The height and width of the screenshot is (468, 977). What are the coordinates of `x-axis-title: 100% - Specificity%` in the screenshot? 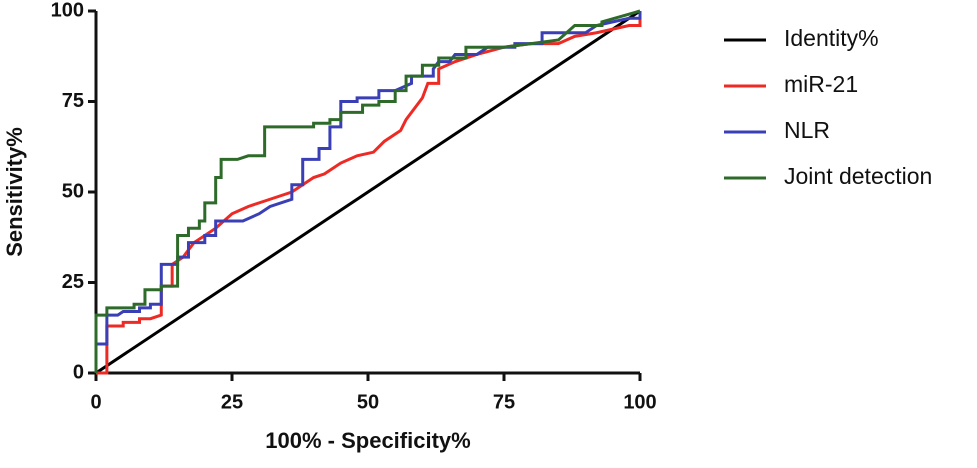 It's located at (367, 440).